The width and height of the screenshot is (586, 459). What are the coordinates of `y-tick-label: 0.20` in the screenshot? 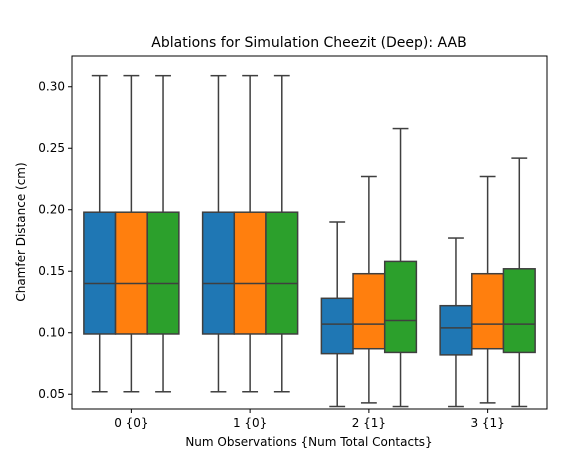 It's located at (51, 210).